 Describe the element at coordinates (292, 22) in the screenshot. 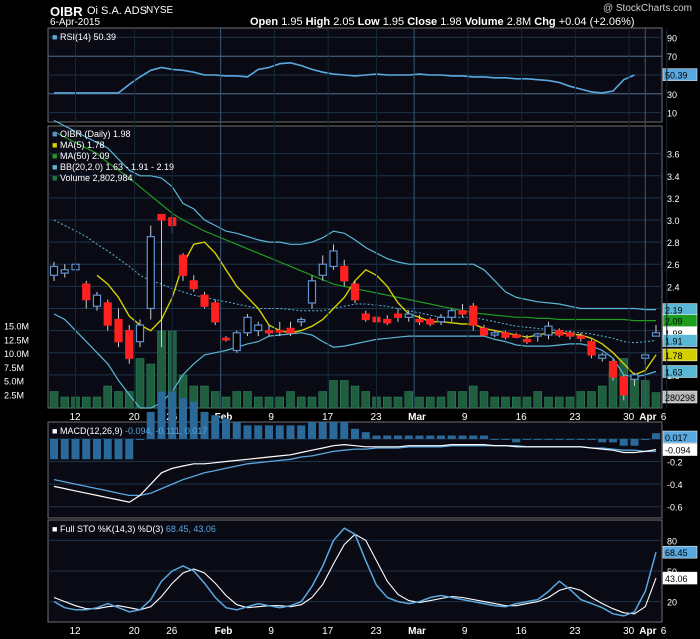

I see `open-value: 1.95` at that location.